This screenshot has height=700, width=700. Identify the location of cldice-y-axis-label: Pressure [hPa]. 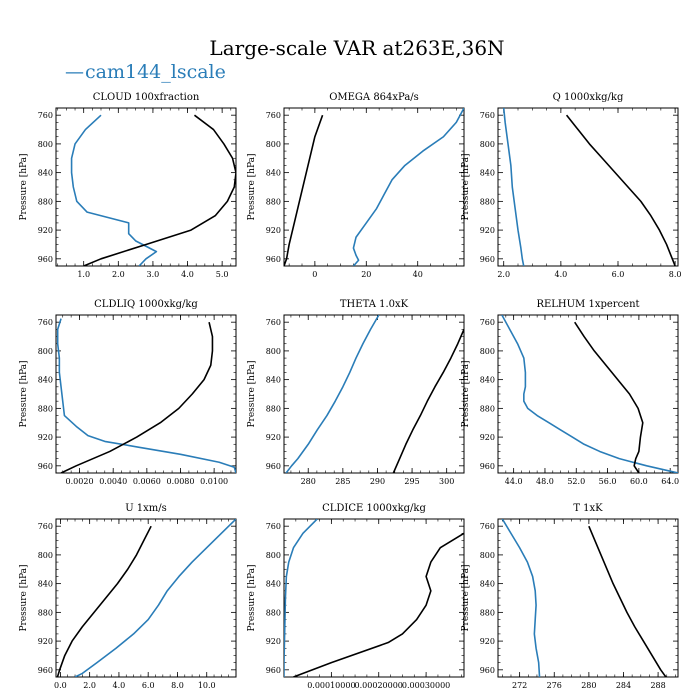
(252, 597).